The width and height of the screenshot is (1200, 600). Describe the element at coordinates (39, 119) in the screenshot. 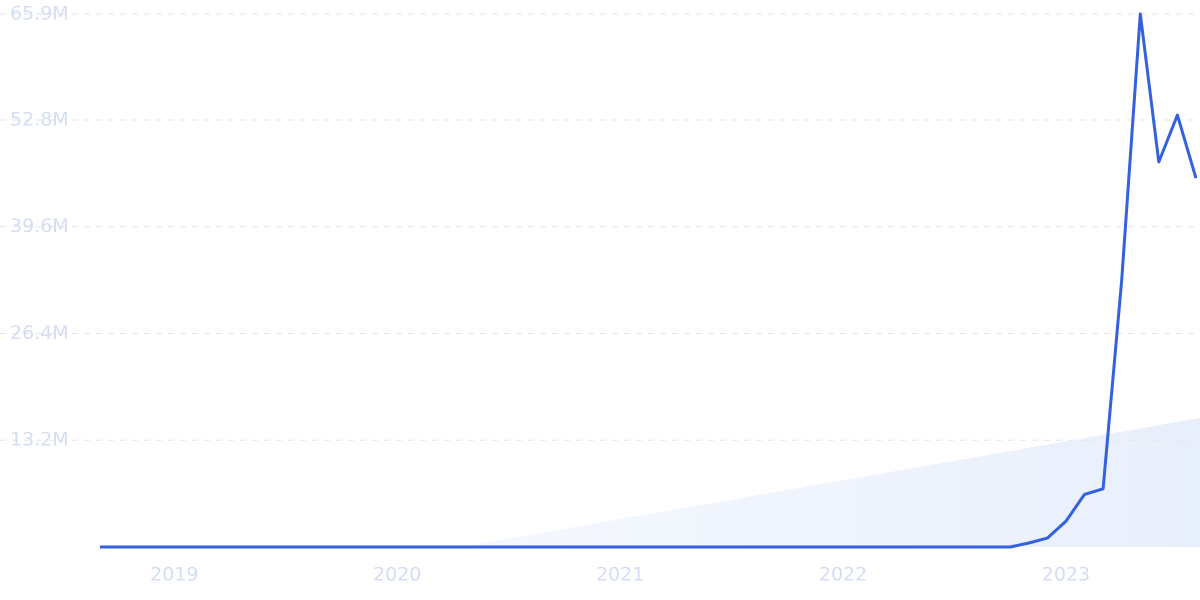

I see `y-tick-label: 52.8M` at that location.